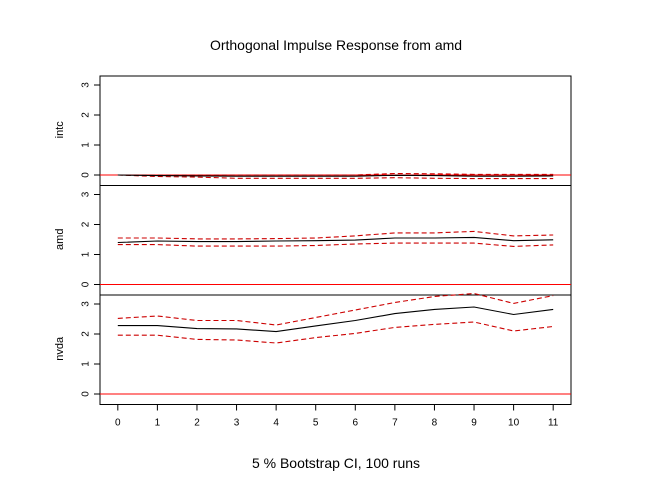  Describe the element at coordinates (356, 423) in the screenshot. I see `x-tick-label: 6` at that location.